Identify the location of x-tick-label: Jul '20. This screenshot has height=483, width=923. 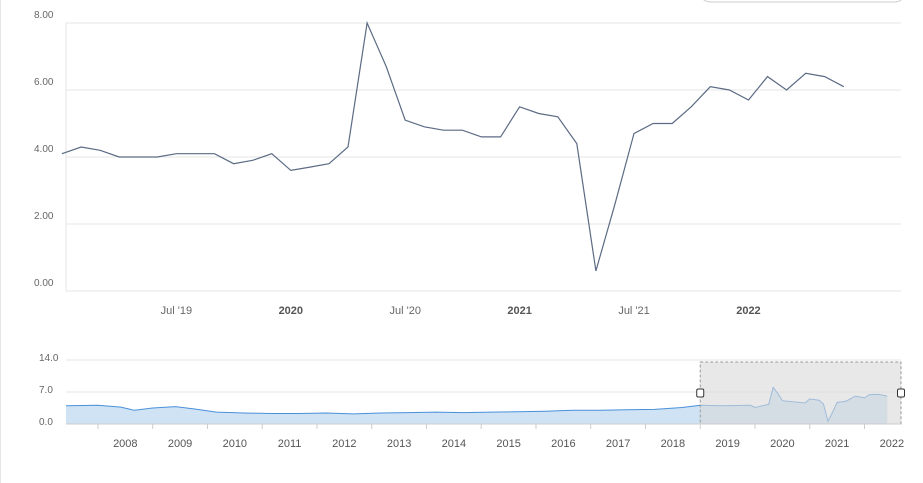
(405, 311).